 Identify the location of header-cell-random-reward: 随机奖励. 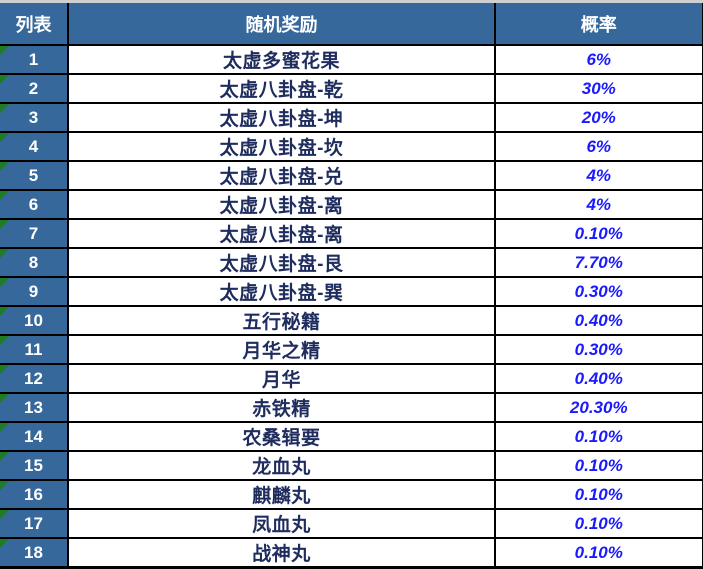
(281, 24).